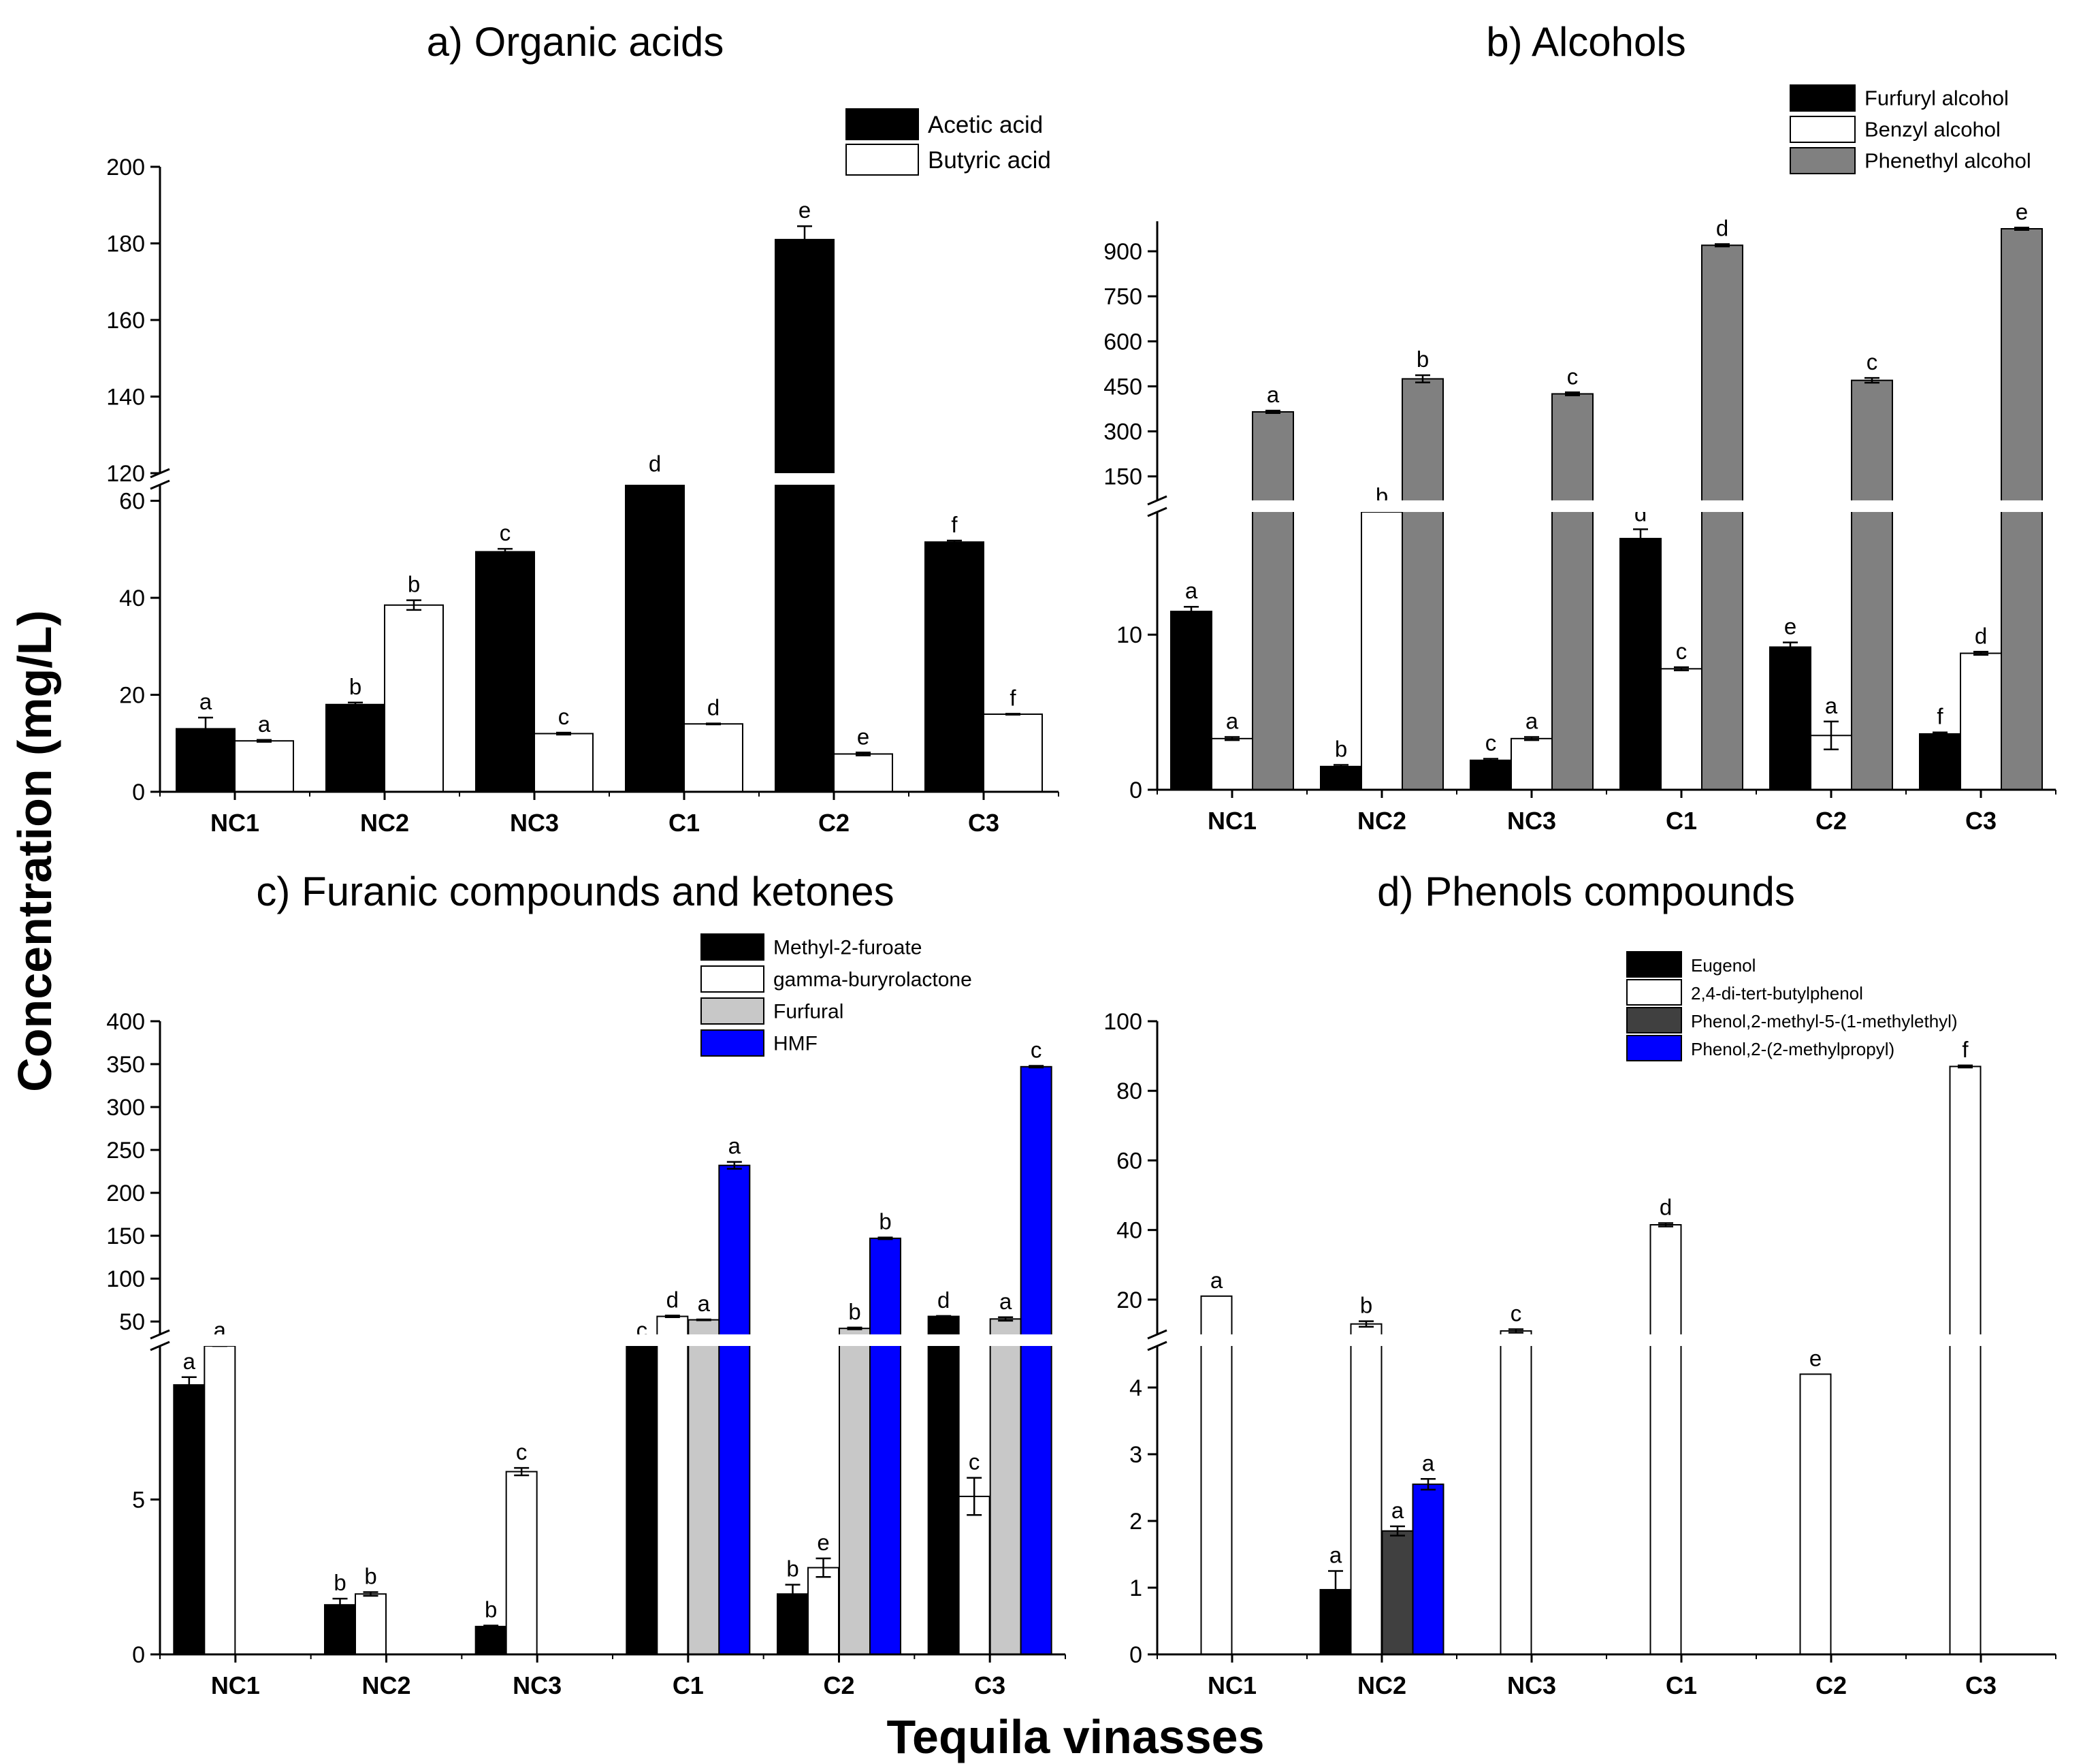  I want to click on panel-b-ytick-label-10: 10, so click(1129, 635).